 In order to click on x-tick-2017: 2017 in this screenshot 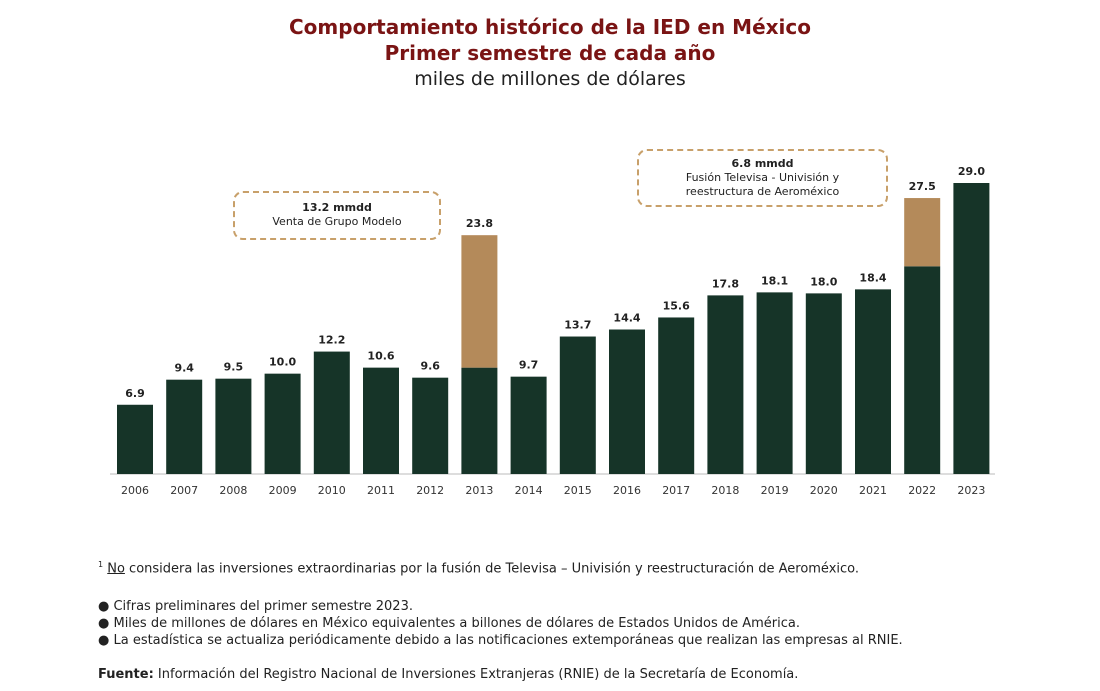, I will do `click(676, 490)`.